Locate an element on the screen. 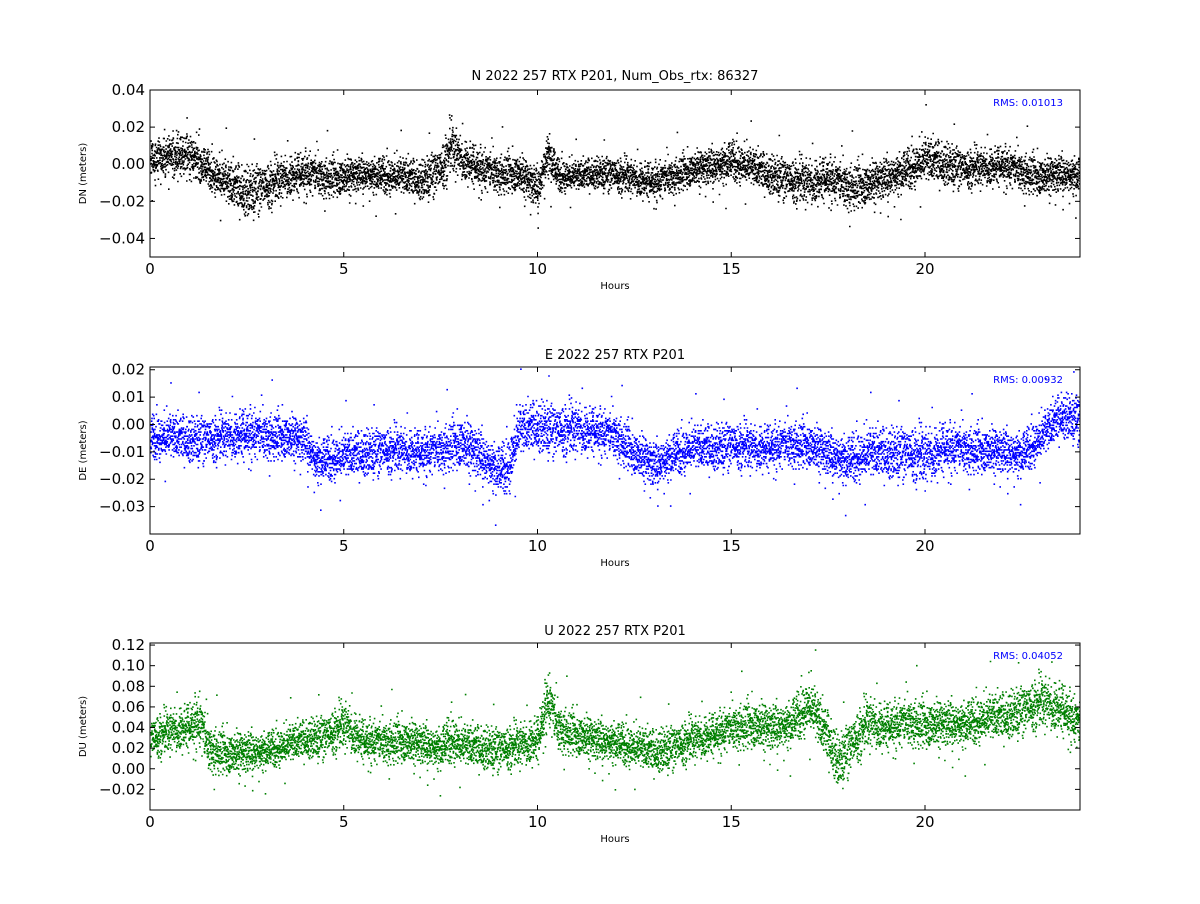  y-axis-label: DN (meters) is located at coordinates (83, 174).